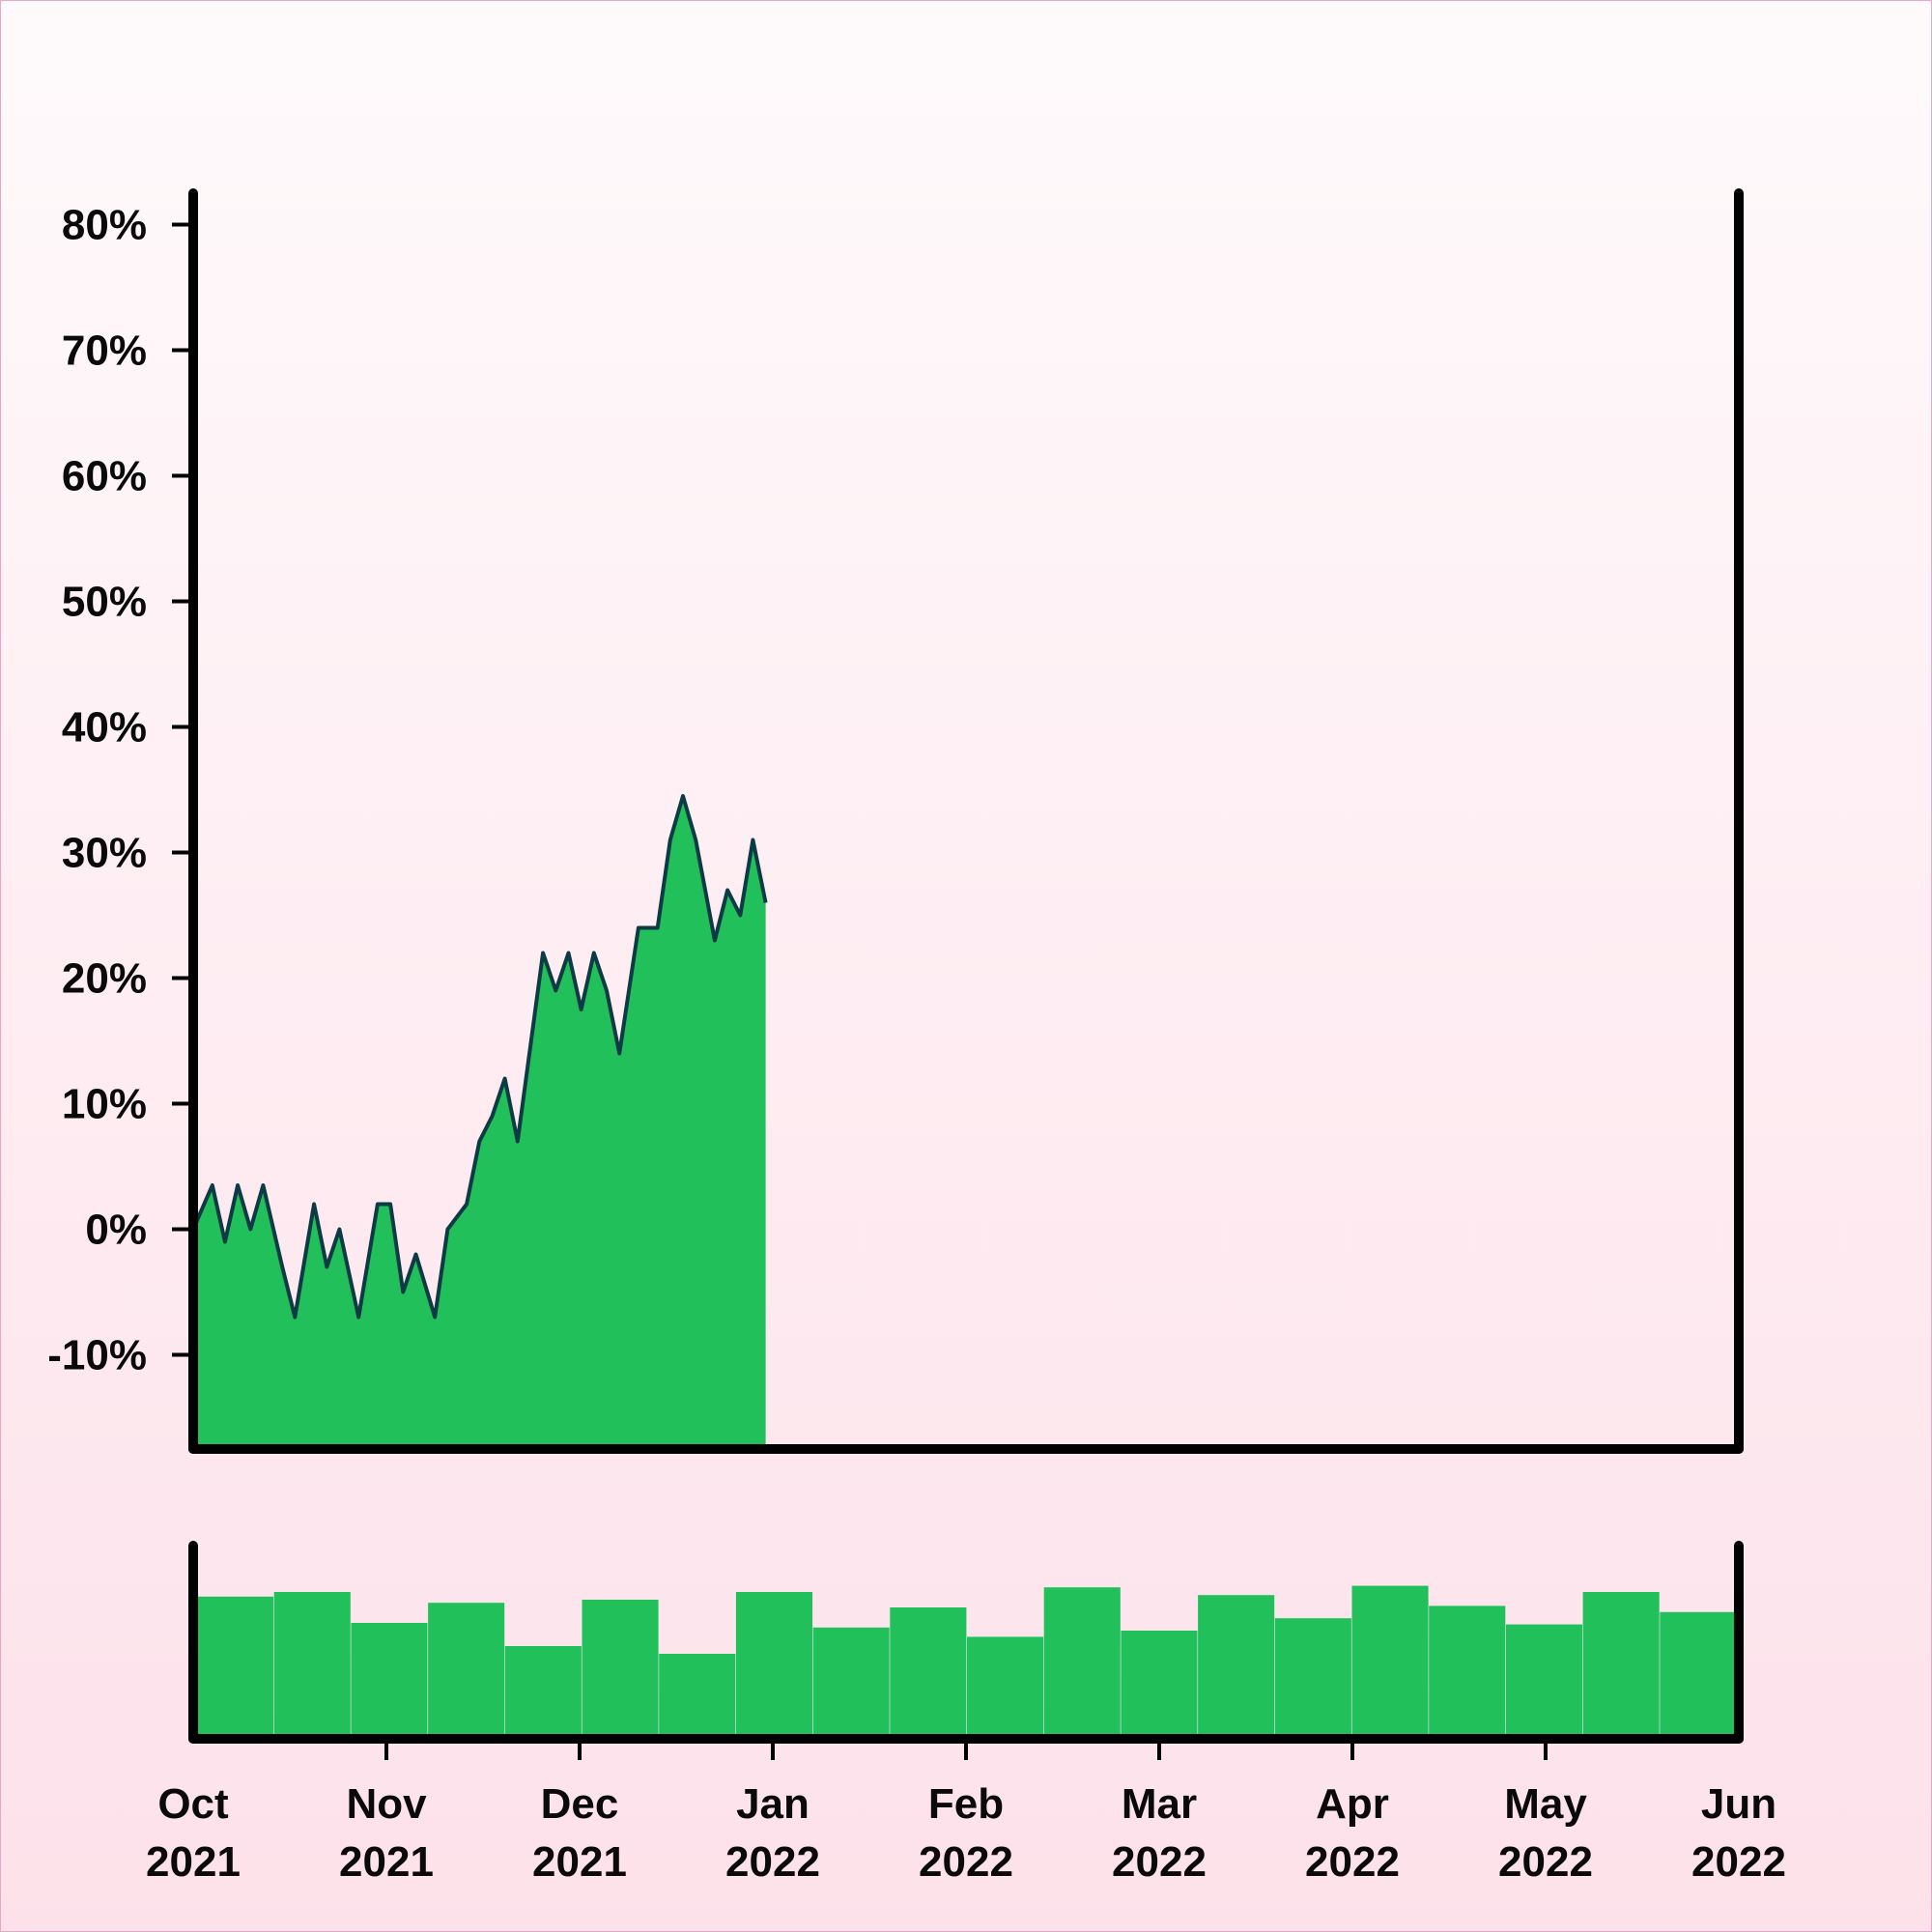 This screenshot has height=1932, width=1932. Describe the element at coordinates (386, 1804) in the screenshot. I see `x-tick-label-month: Nov` at that location.